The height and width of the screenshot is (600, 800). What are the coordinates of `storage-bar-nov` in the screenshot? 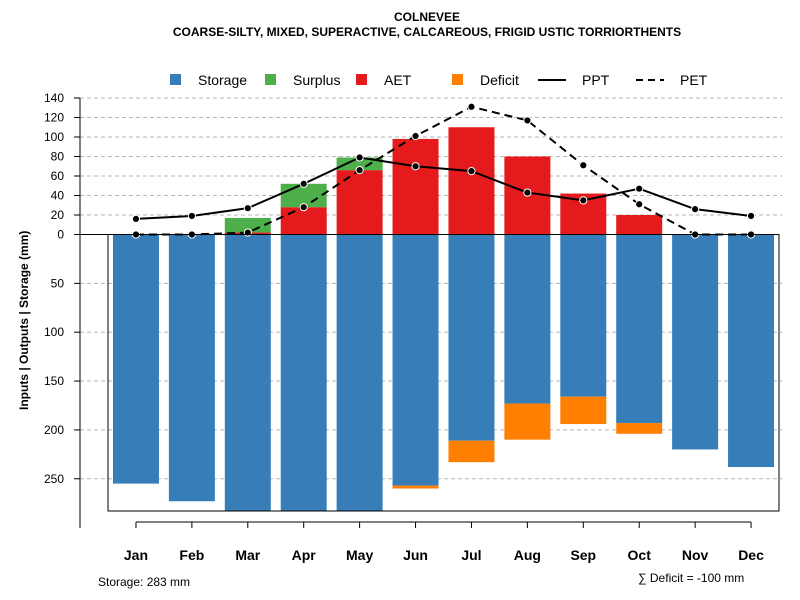 It's located at (695, 342).